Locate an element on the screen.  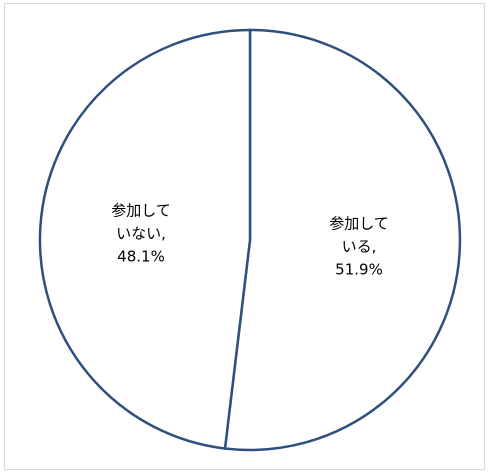
slice-label-line: 48.1% is located at coordinates (141, 257).